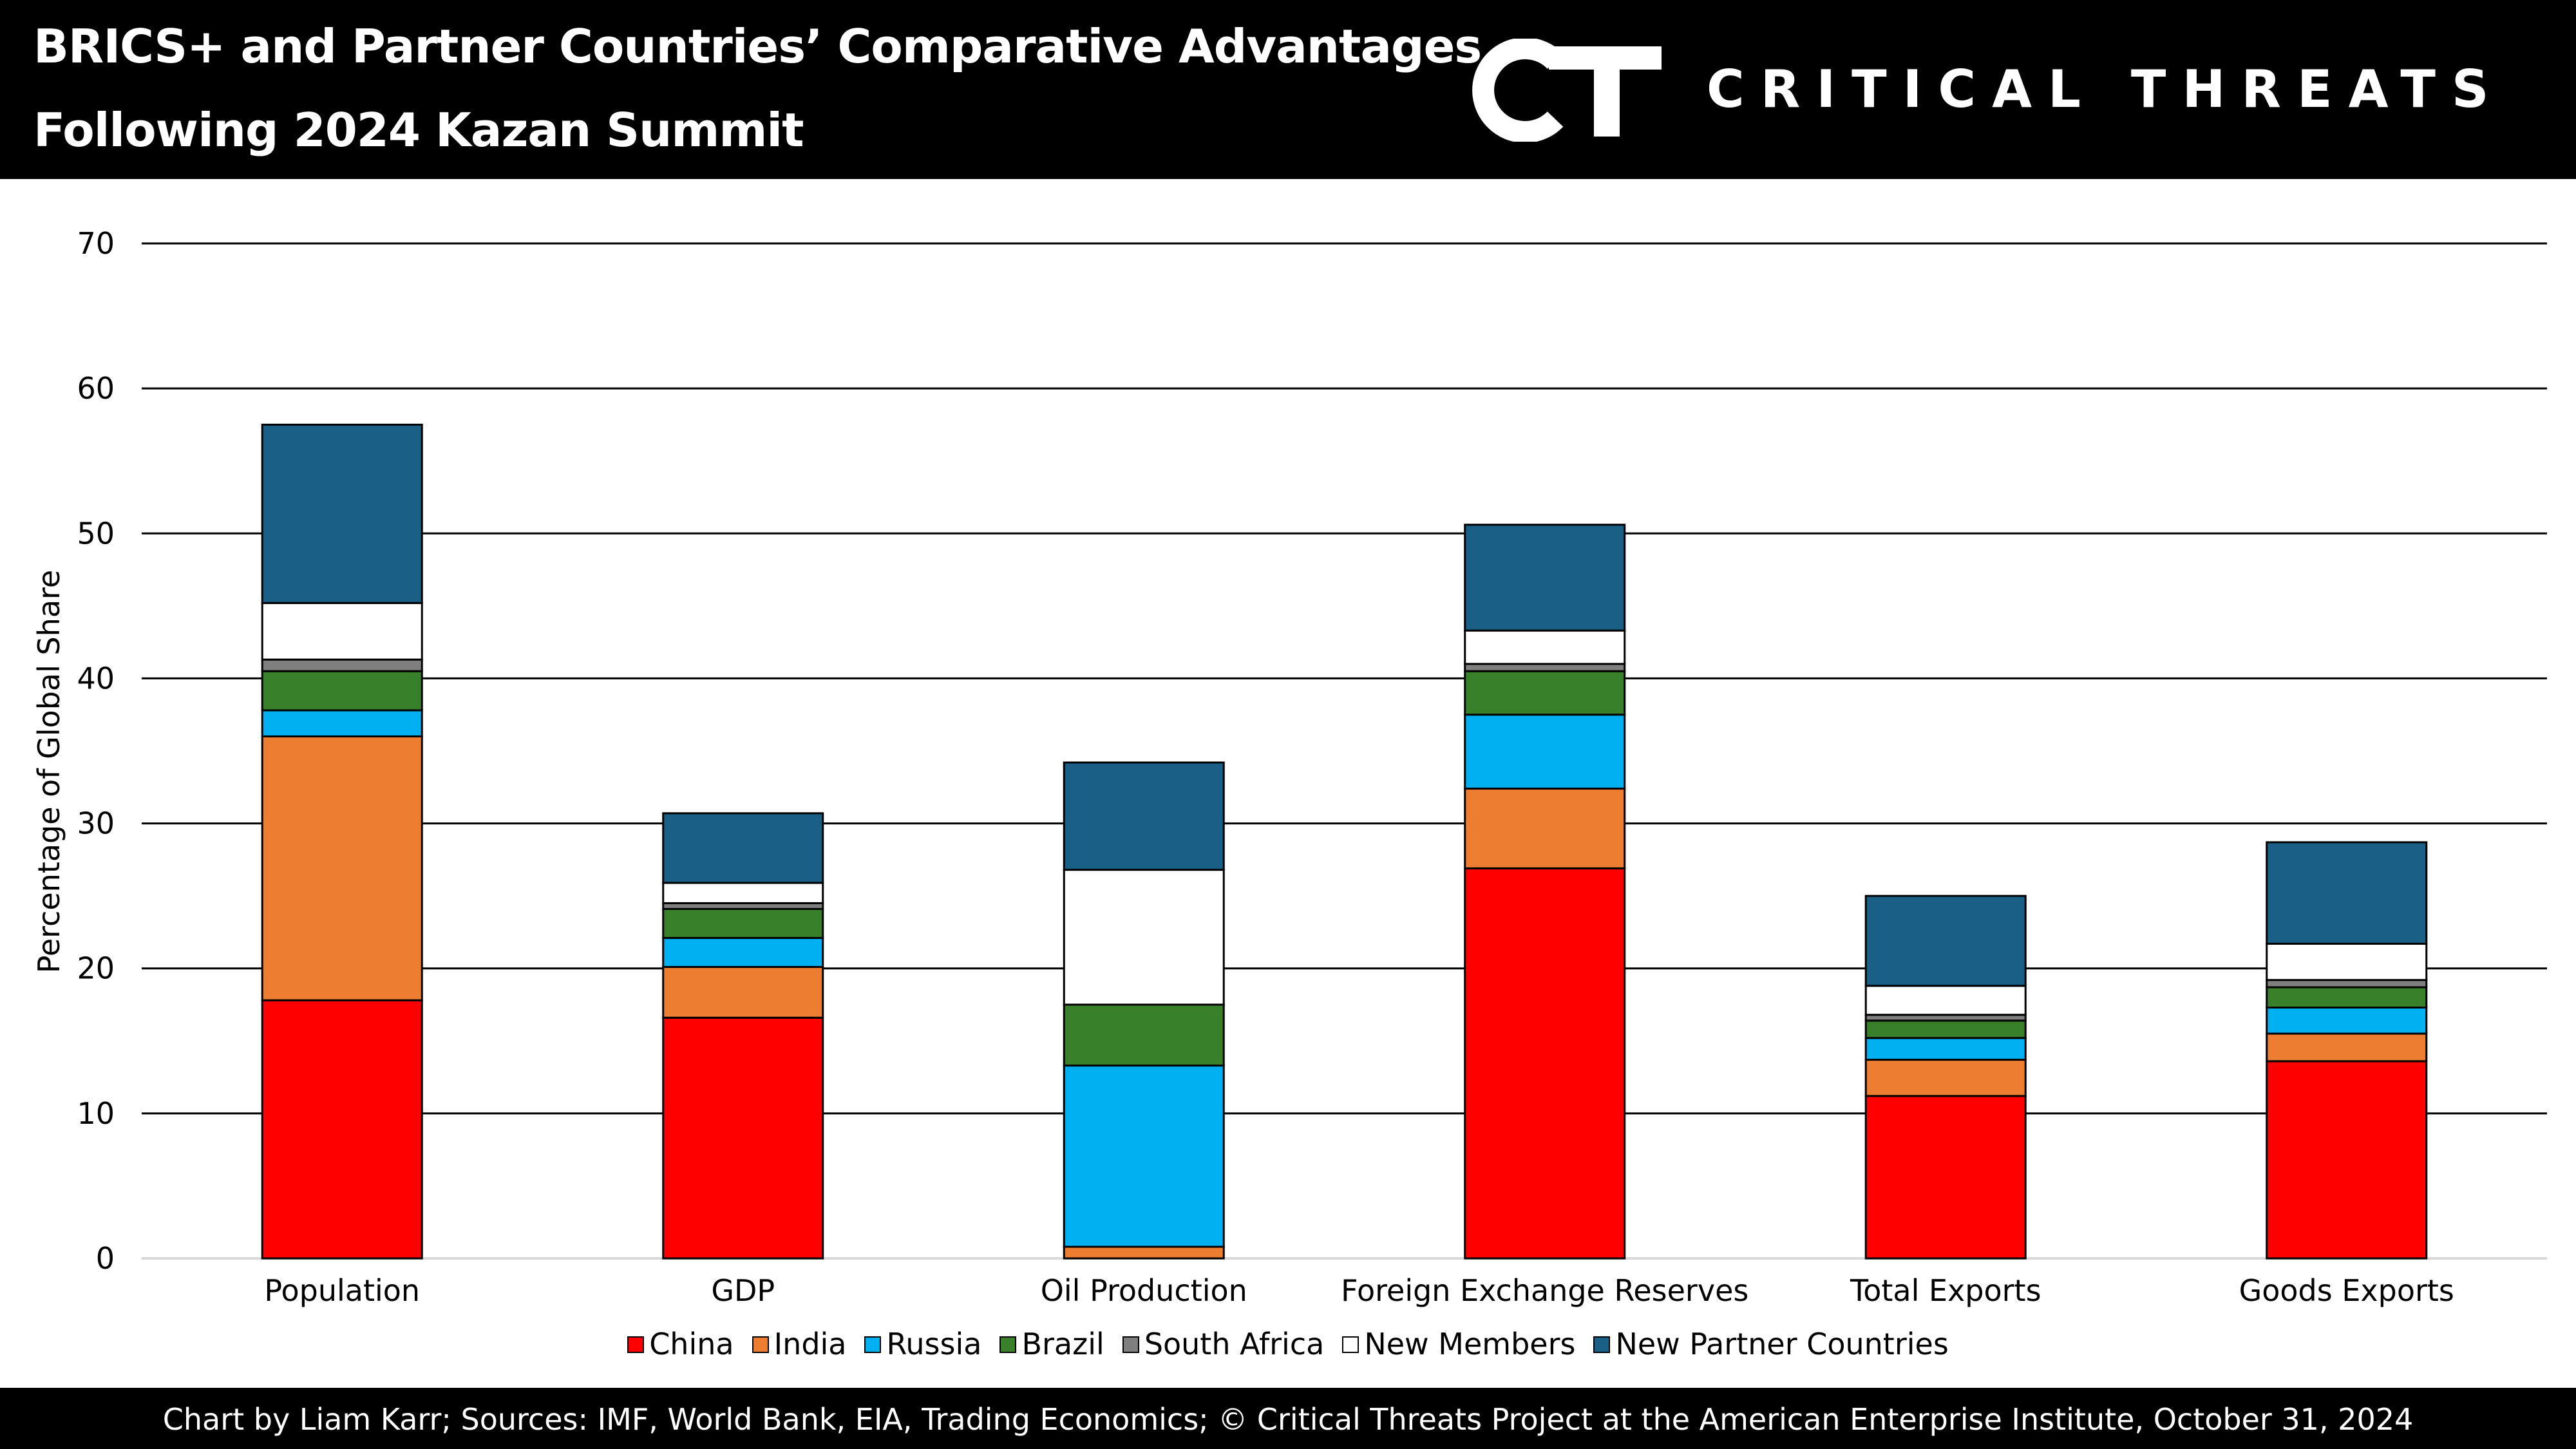 This screenshot has width=2576, height=1449. Describe the element at coordinates (96, 823) in the screenshot. I see `y-tick-label: 30` at that location.